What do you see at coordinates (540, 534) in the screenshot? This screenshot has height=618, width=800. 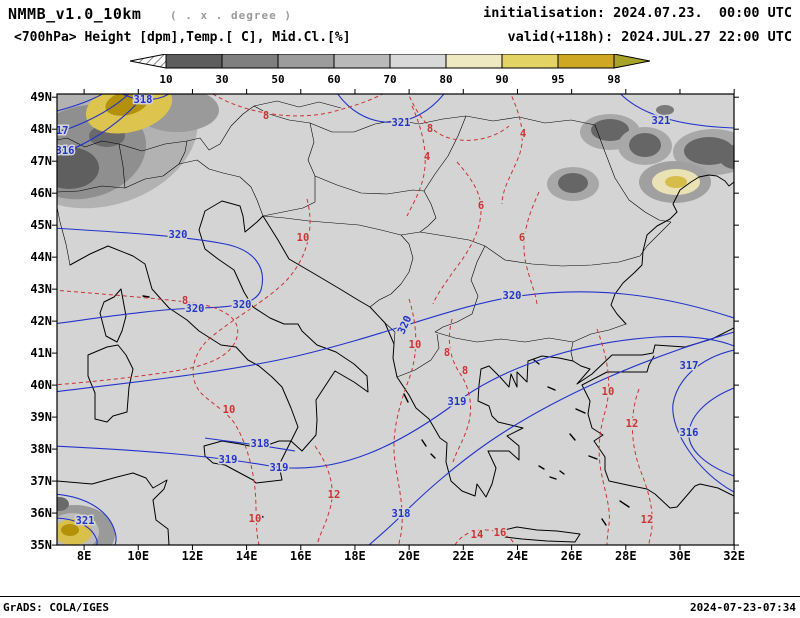 I see `coastline-crete` at bounding box center [540, 534].